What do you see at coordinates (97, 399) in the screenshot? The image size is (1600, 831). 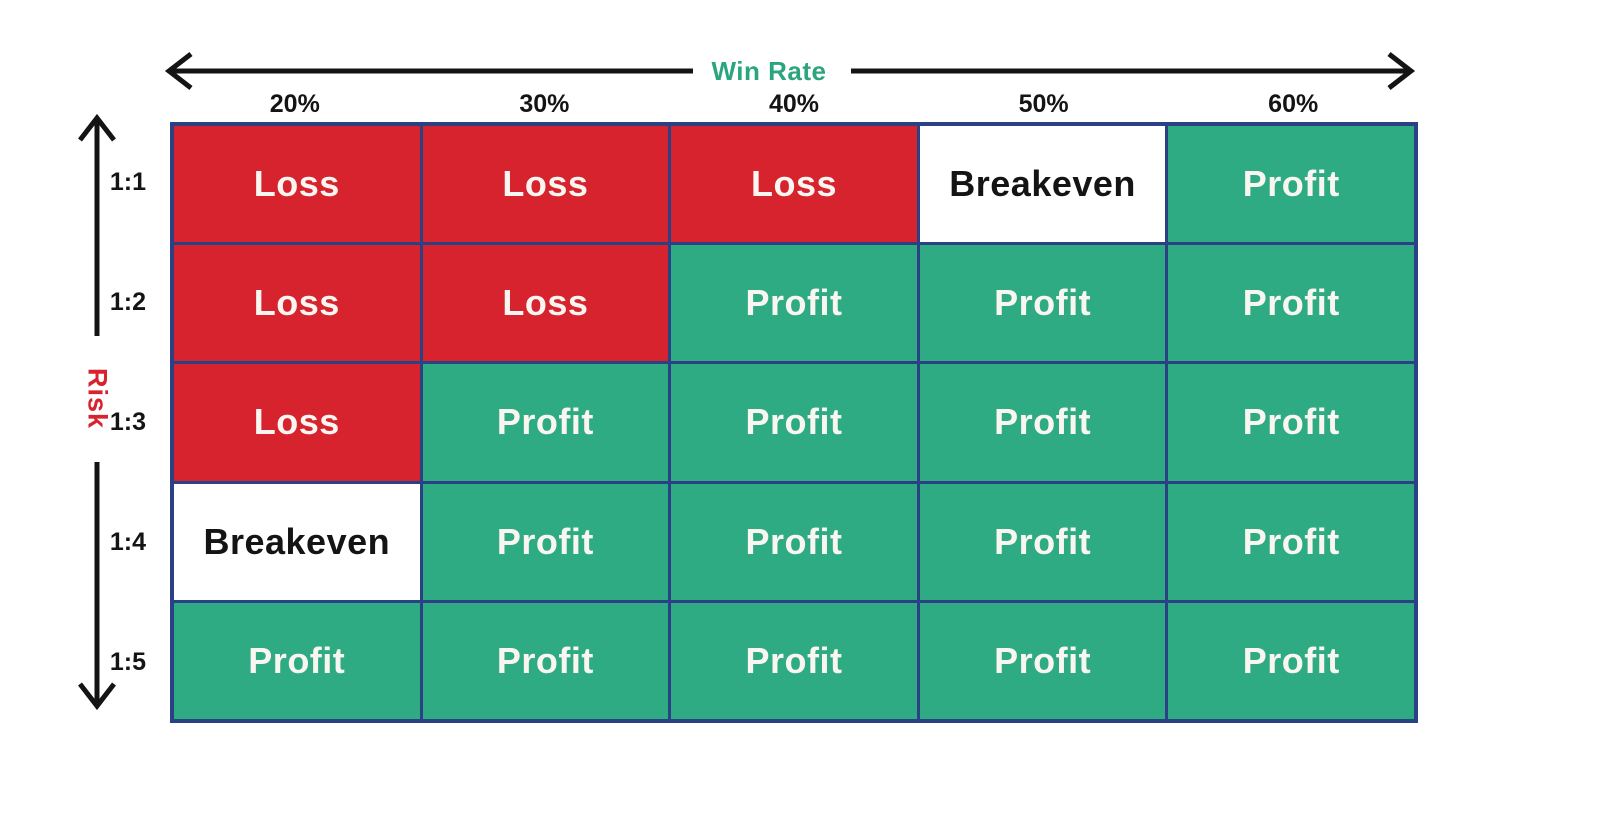 I see `y-axis-title: Risk` at bounding box center [97, 399].